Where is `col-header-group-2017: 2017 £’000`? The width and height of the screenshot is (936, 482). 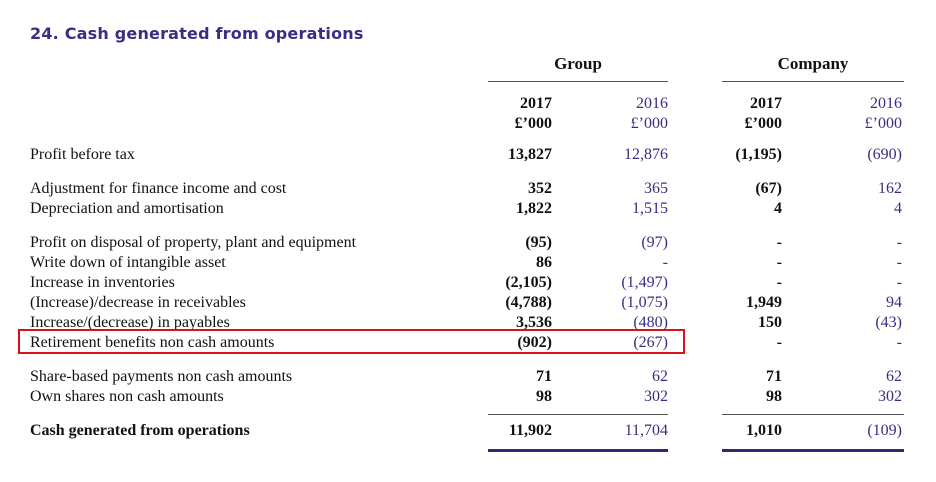 col-header-group-2017: 2017 £’000 is located at coordinates (533, 114).